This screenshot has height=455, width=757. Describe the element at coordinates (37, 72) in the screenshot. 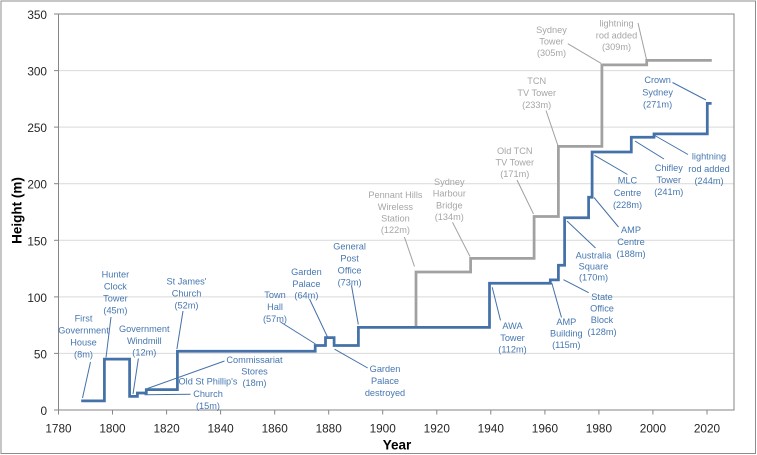

I see `svg-text: 300` at that location.